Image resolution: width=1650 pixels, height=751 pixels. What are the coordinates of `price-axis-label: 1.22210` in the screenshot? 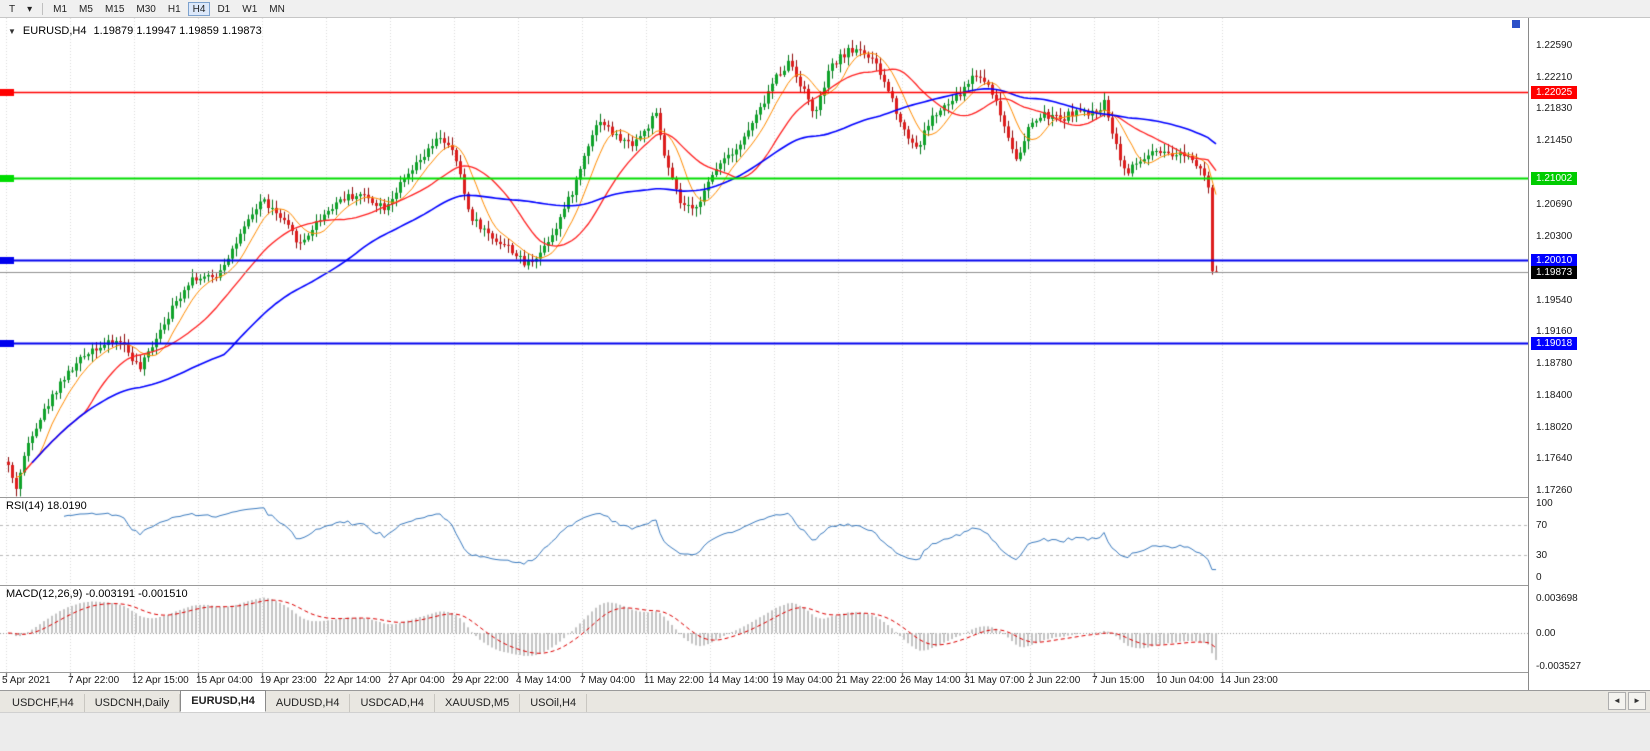 It's located at (1554, 77).